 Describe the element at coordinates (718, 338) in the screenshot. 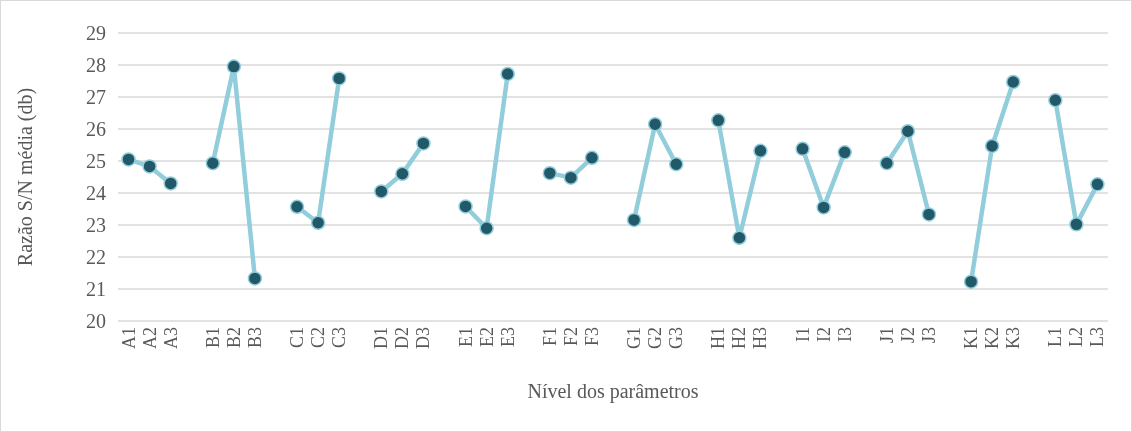

I see `x-tick-label: H1` at that location.